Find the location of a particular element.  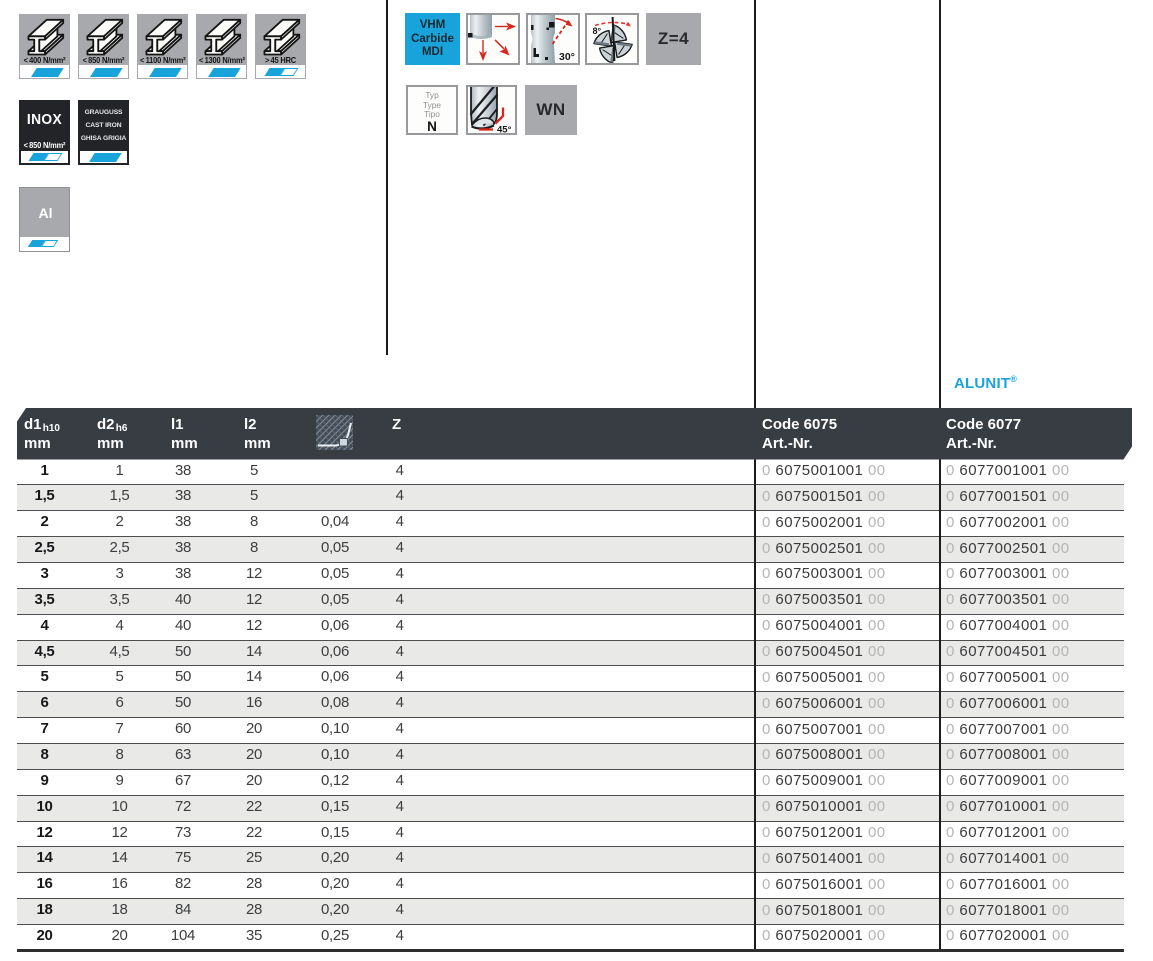

svg-text: 8° is located at coordinates (597, 31).